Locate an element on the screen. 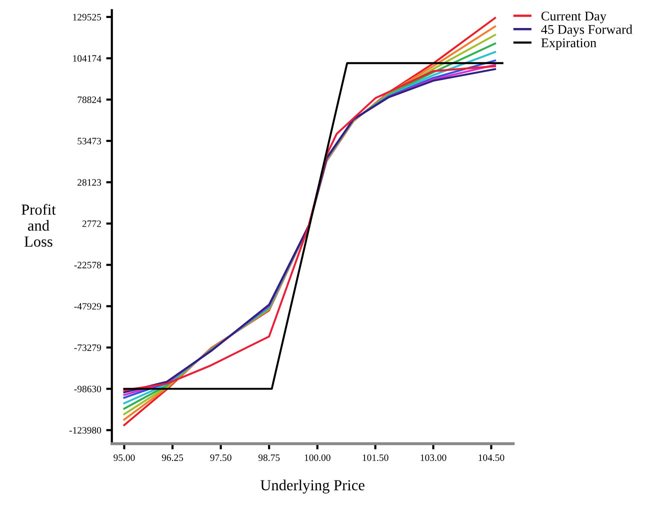 This screenshot has width=658, height=510. y-tick-label: -47929 is located at coordinates (88, 306).